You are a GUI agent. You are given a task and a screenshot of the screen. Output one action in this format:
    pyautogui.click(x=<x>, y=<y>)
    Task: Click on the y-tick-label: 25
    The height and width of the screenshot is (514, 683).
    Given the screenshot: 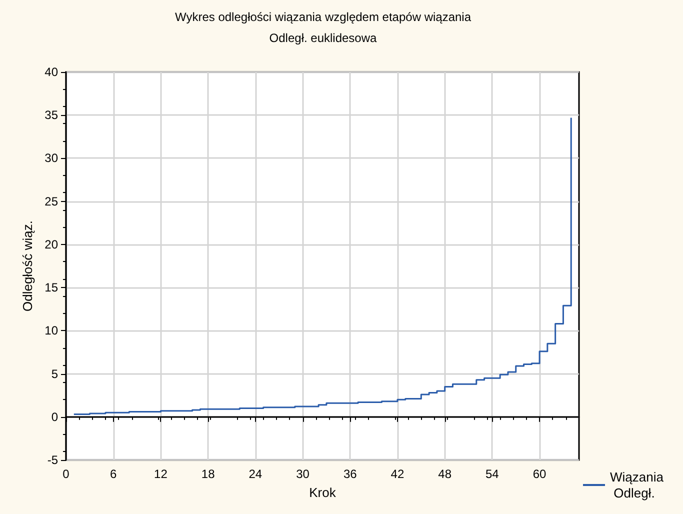 What is the action you would take?
    pyautogui.click(x=51, y=201)
    